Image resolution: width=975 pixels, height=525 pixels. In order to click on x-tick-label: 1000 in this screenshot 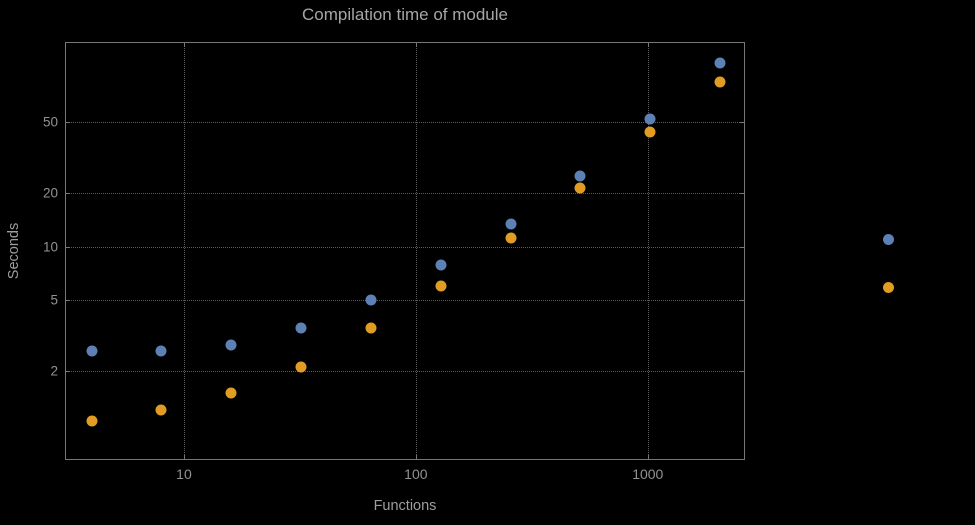, I will do `click(648, 474)`.